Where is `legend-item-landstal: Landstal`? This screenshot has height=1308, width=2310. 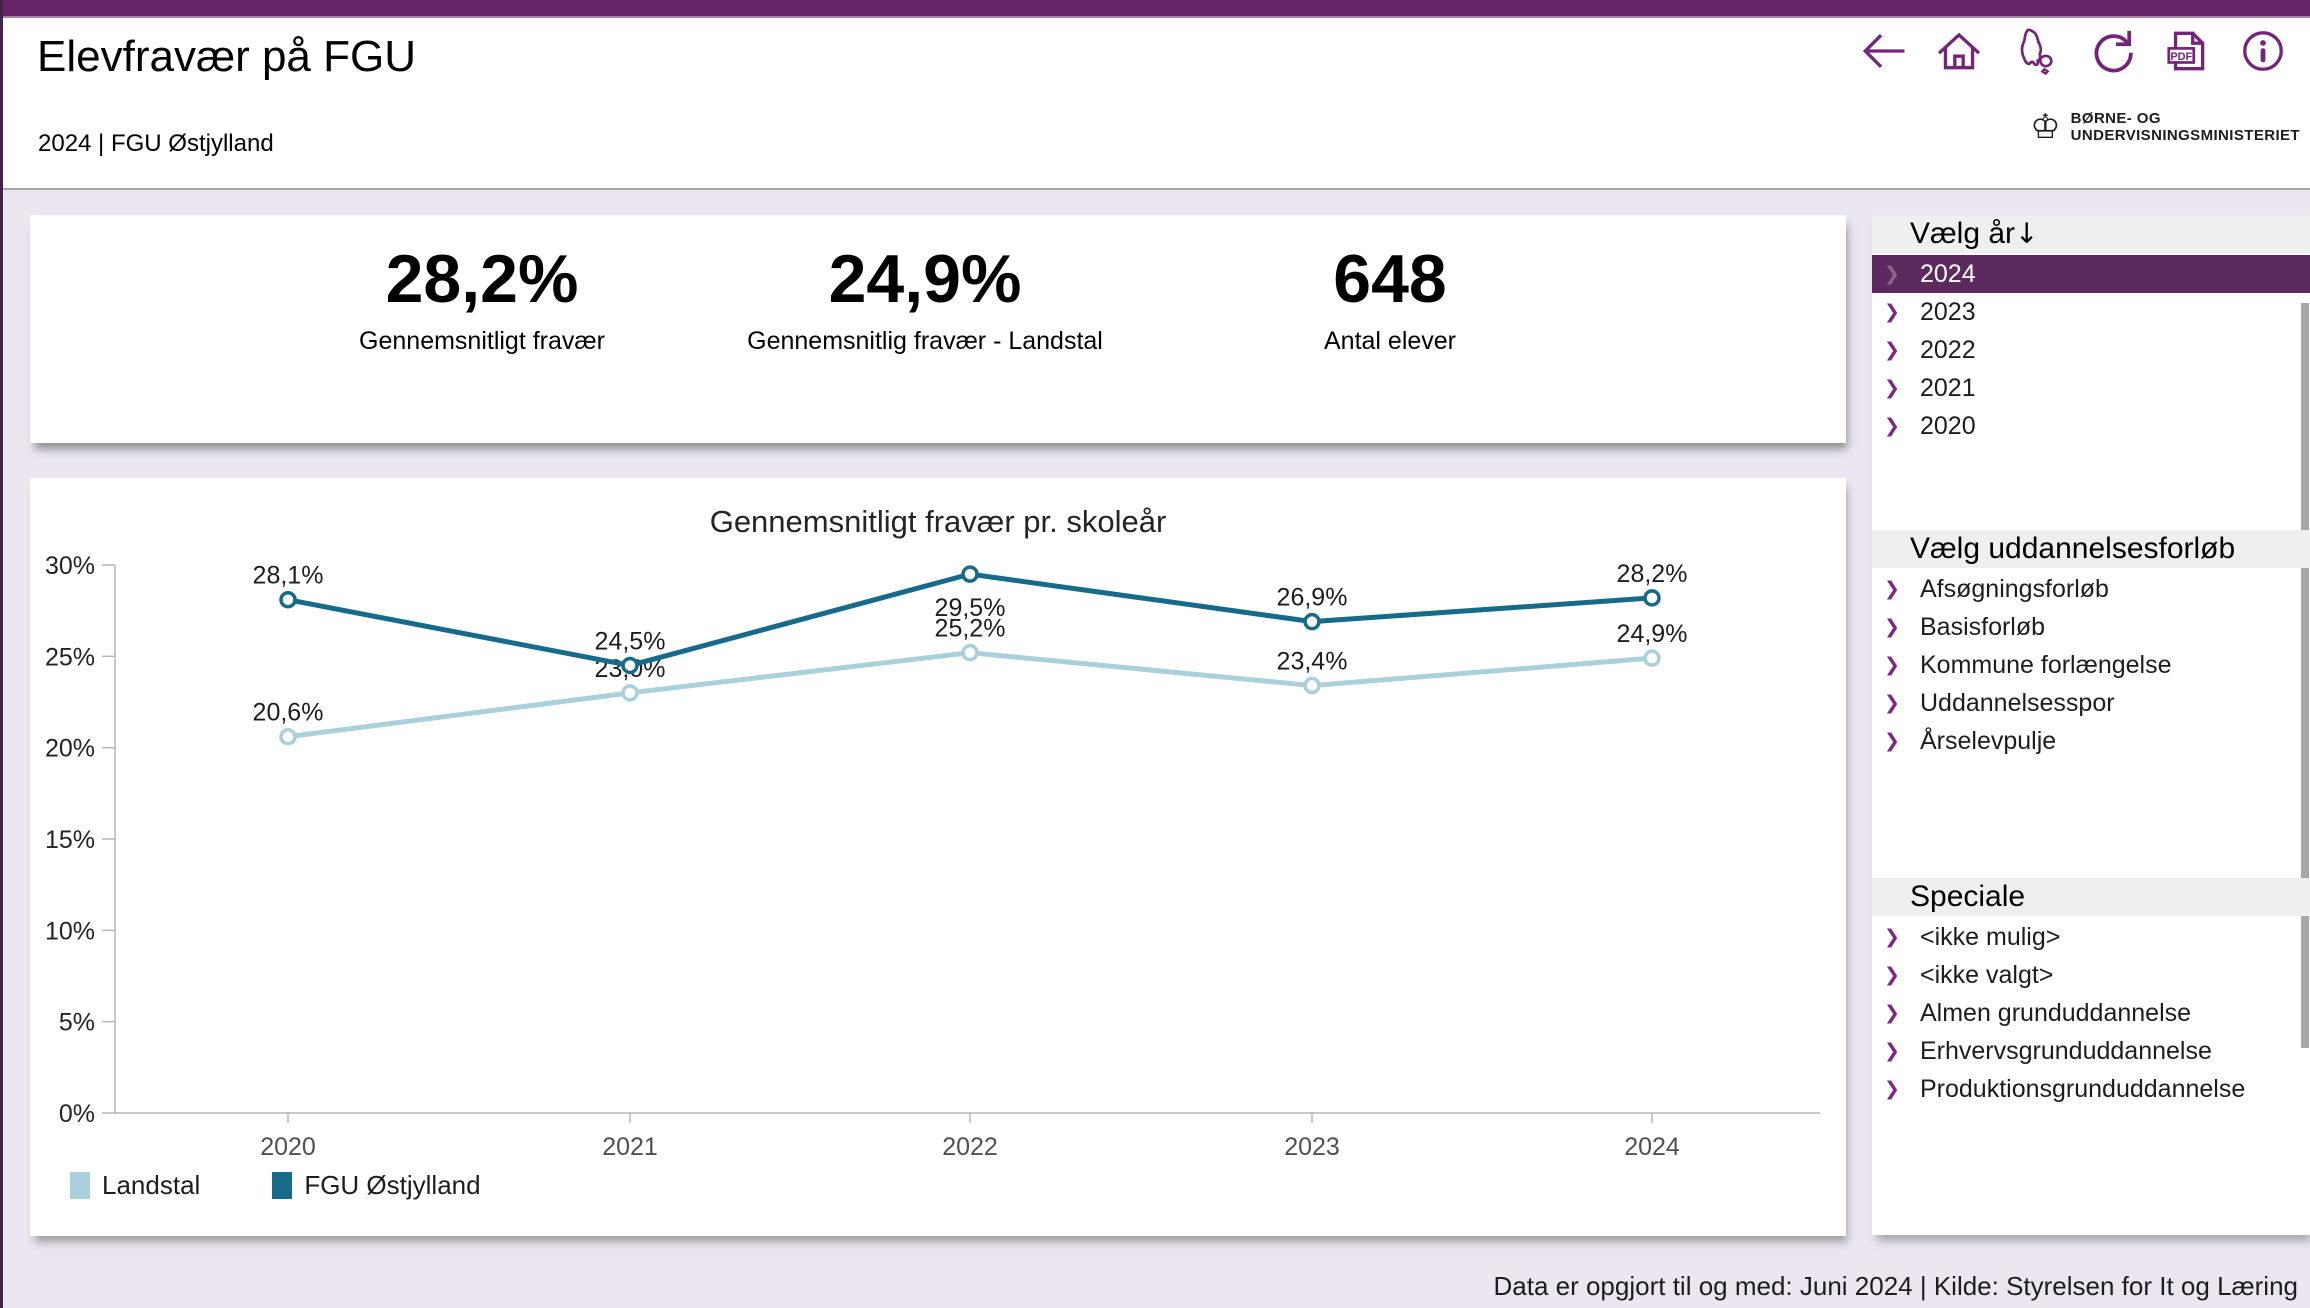 legend-item-landstal: Landstal is located at coordinates (135, 1185).